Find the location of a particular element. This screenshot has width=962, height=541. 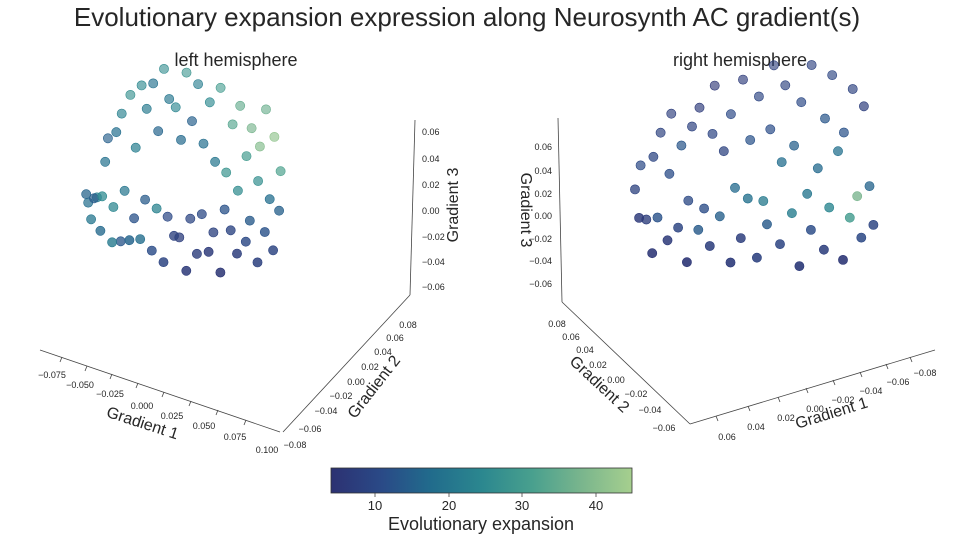

left-gradient3-axis is located at coordinates (412, 207).